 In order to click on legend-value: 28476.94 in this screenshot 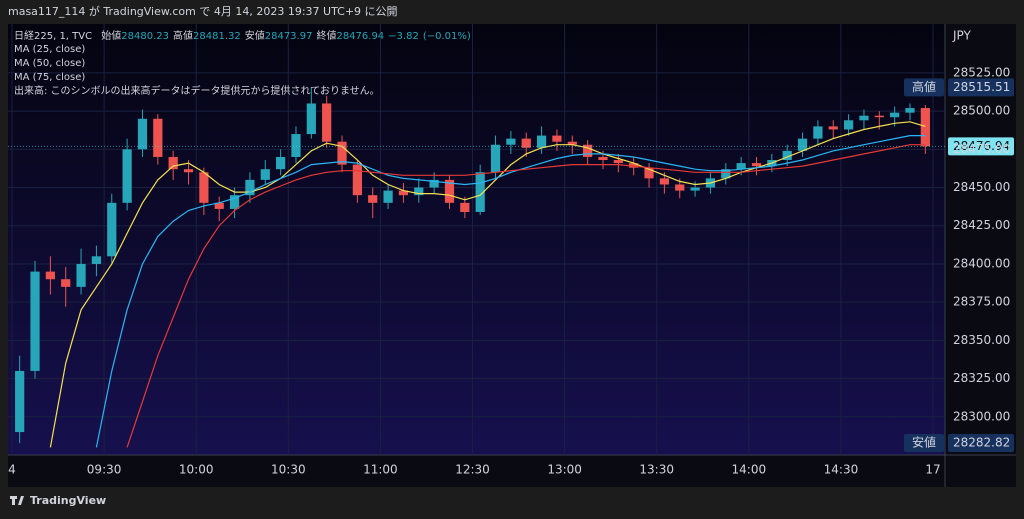, I will do `click(360, 36)`.